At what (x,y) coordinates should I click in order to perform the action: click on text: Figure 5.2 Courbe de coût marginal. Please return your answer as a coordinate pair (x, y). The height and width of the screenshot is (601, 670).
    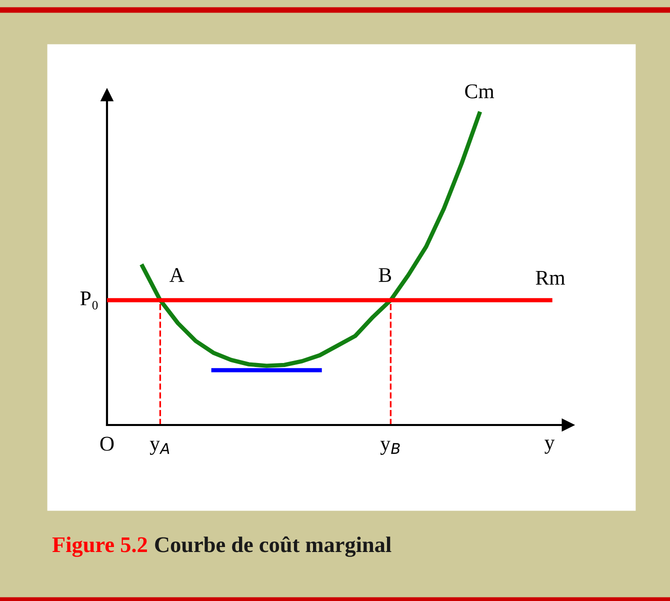
    Looking at the image, I should click on (222, 546).